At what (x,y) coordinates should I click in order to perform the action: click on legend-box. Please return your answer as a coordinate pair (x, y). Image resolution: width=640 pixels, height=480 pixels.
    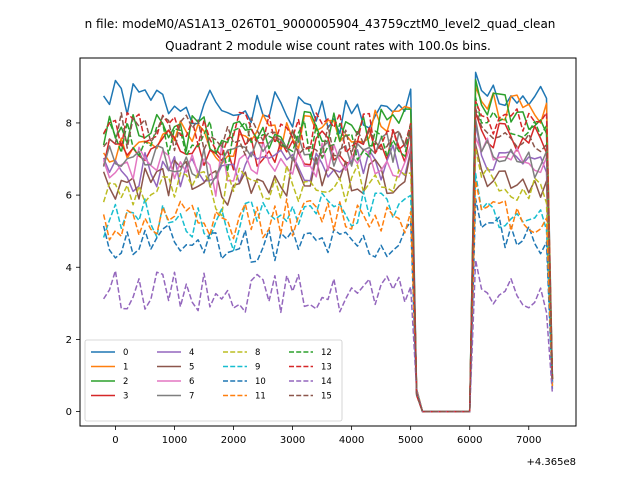
    Looking at the image, I should click on (213, 380).